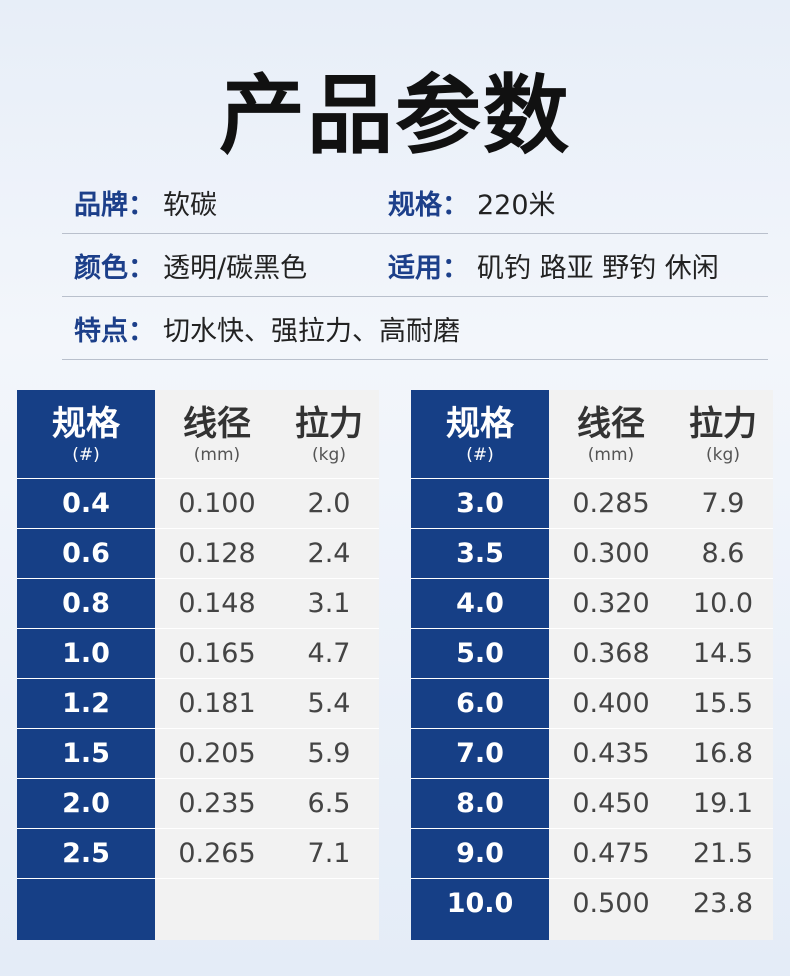  What do you see at coordinates (480, 903) in the screenshot?
I see `cell-spec: 10.0` at bounding box center [480, 903].